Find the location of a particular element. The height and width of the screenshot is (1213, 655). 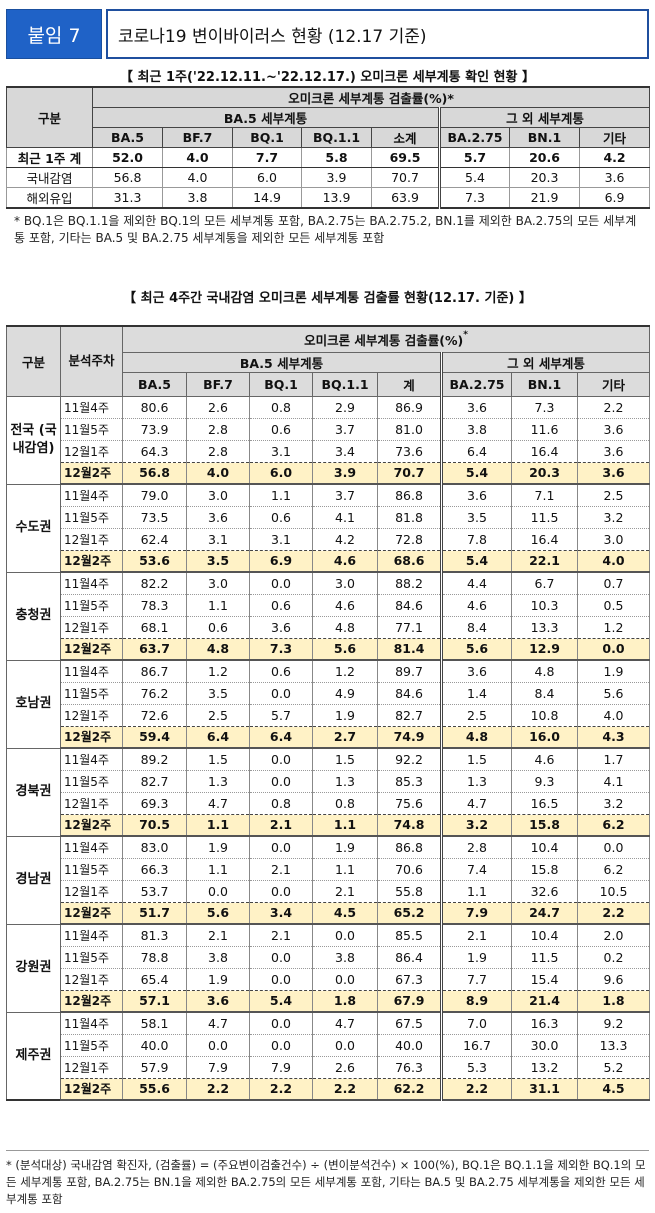

cell-value: 24.7 is located at coordinates (544, 913).